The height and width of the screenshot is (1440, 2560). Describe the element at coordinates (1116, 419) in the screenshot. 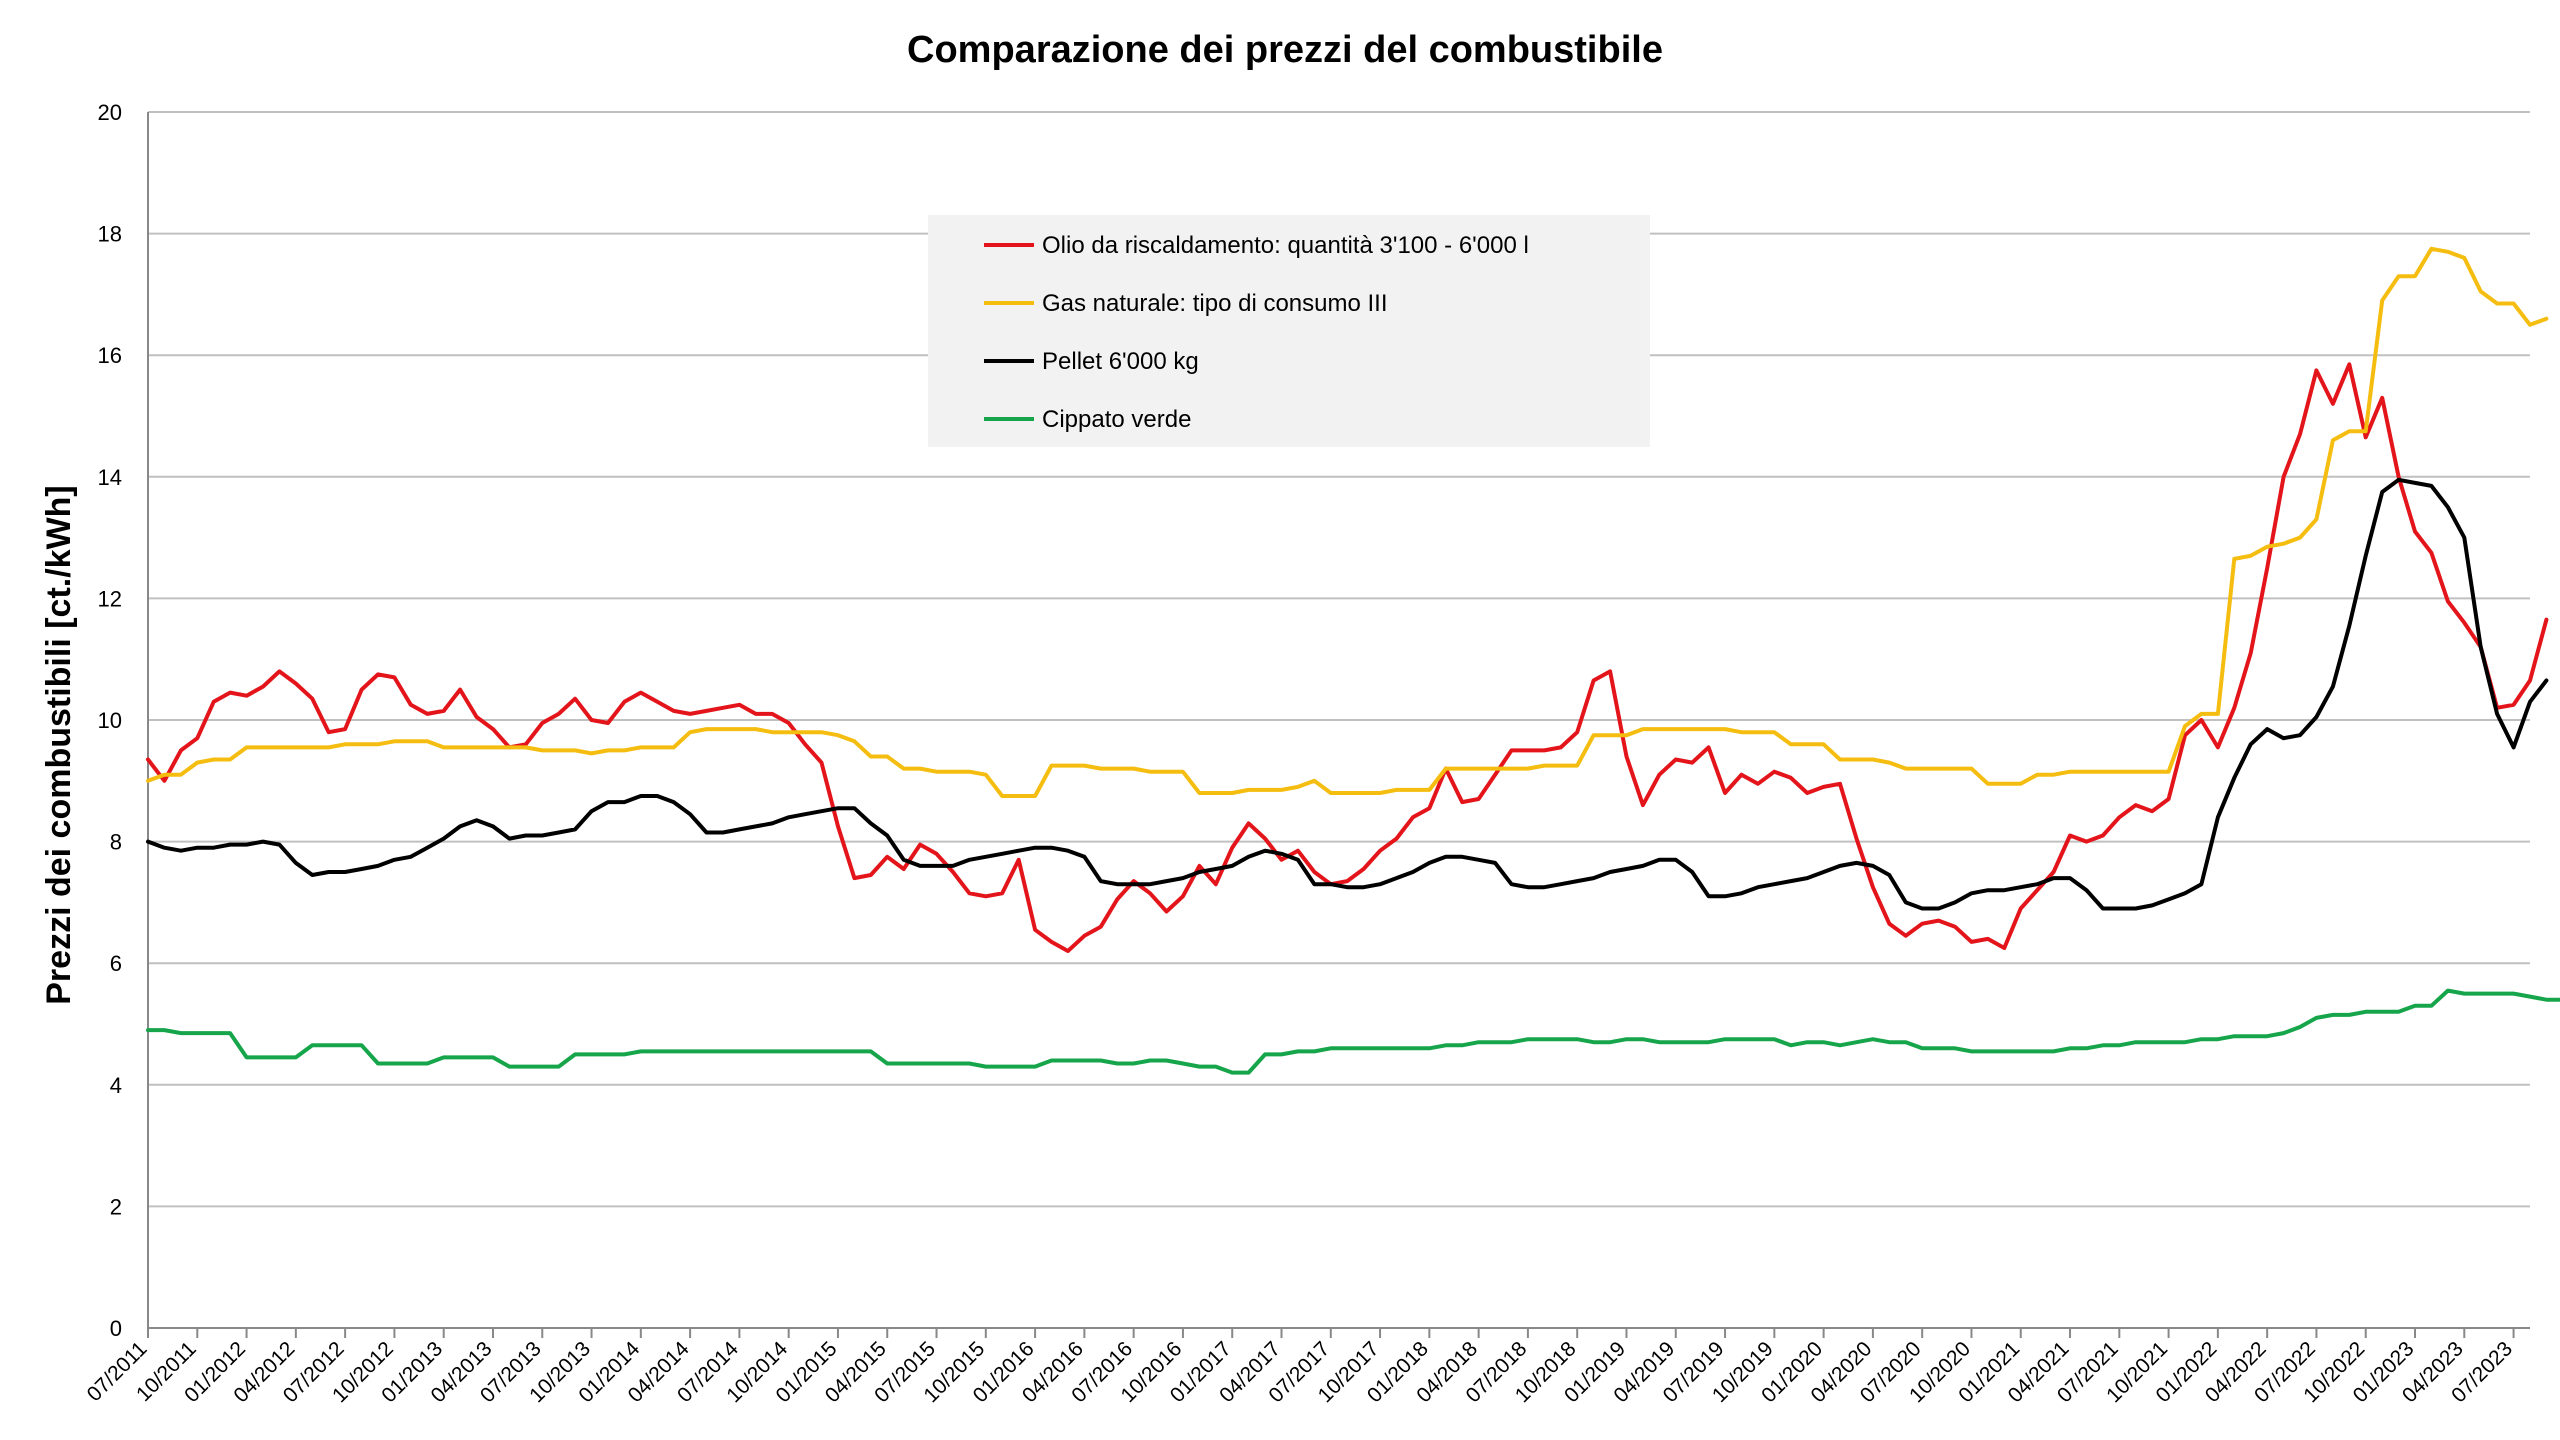

I see `legend-label-3: Cippato verde` at that location.